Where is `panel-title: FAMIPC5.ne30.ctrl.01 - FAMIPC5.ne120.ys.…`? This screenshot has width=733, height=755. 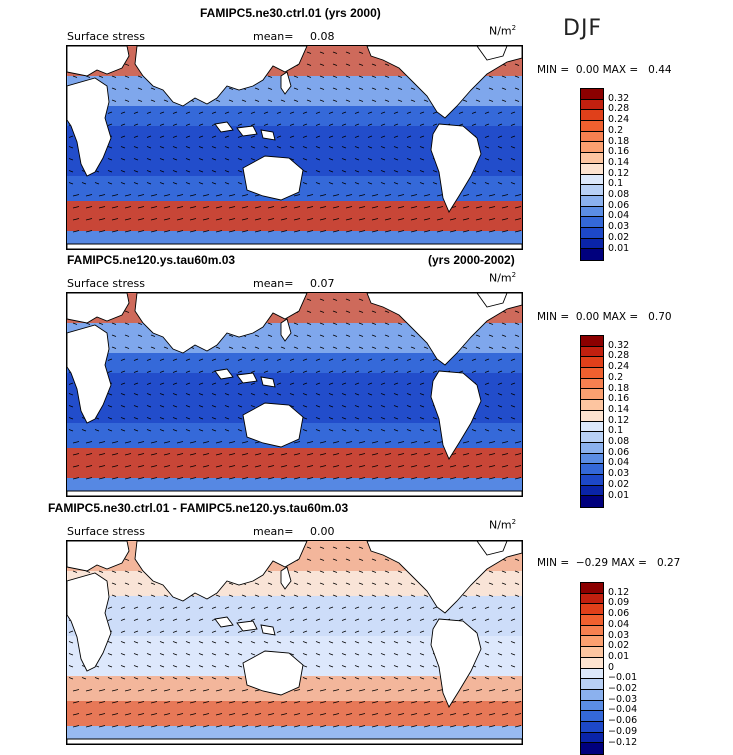 panel-title: FAMIPC5.ne30.ctrl.01 - FAMIPC5.ne120.ys.… is located at coordinates (198, 508).